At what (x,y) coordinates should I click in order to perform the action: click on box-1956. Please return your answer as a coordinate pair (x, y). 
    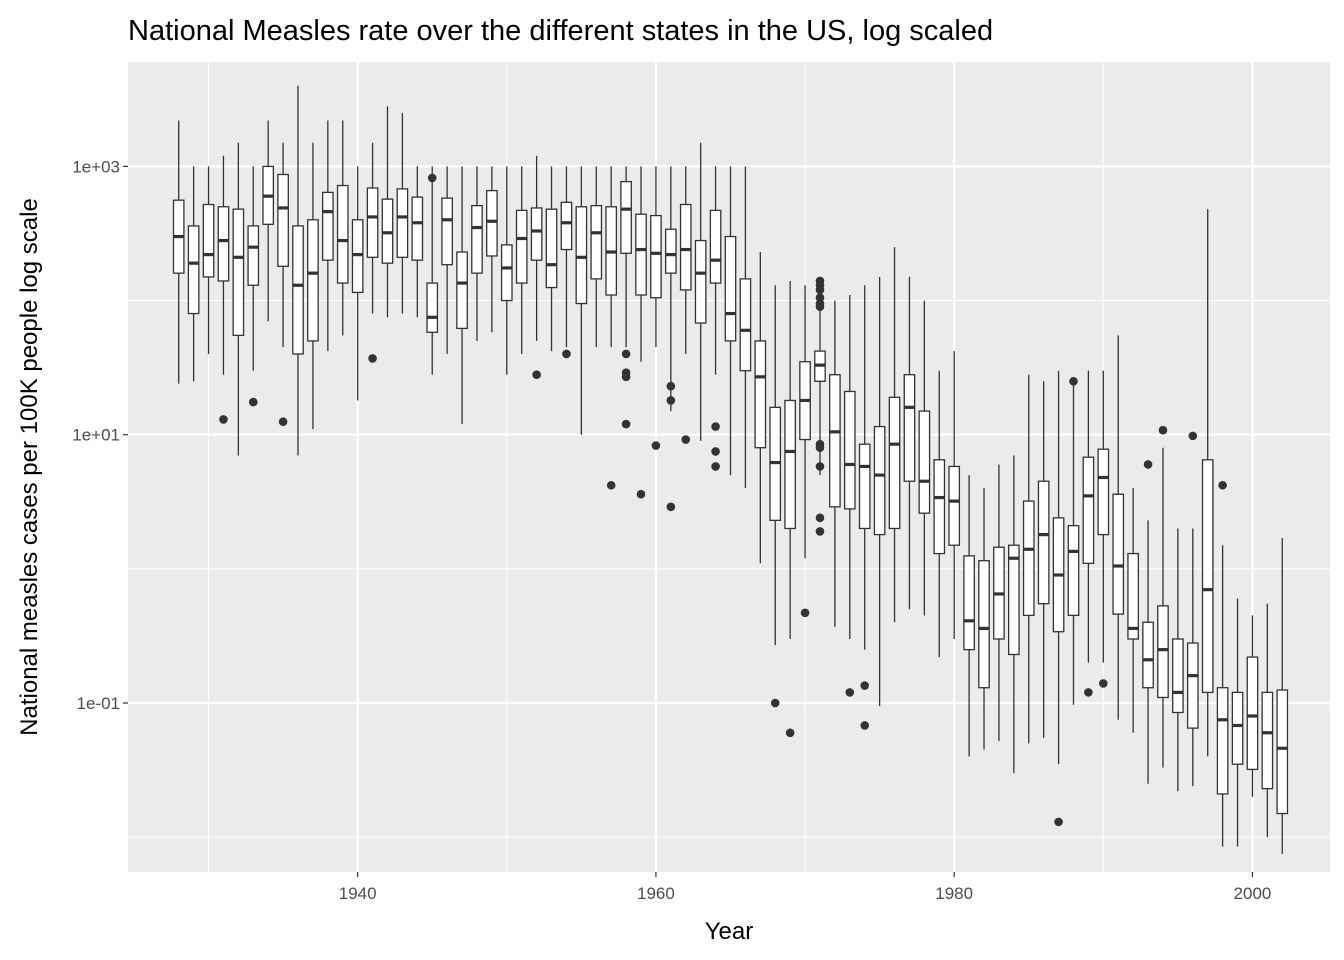
    Looking at the image, I should click on (596, 257).